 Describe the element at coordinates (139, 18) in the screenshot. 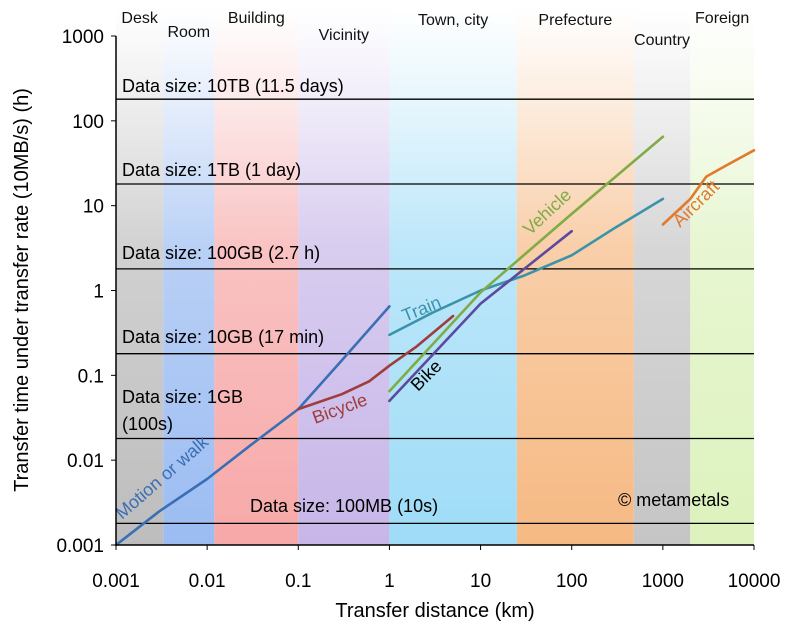

I see `region-label-desk: Desk` at that location.